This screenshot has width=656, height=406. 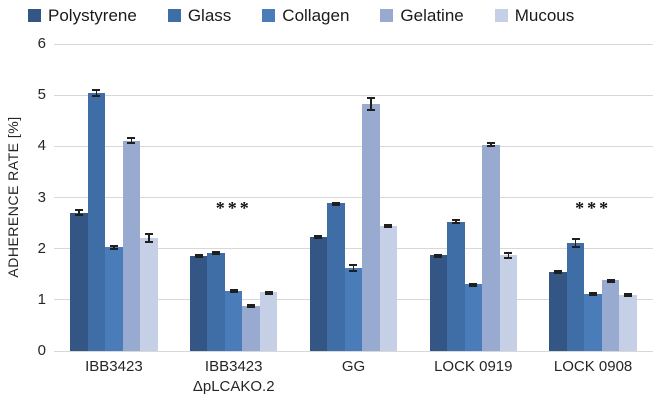 What do you see at coordinates (473, 366) in the screenshot?
I see `x-tick-label-4: LOCK 0919` at bounding box center [473, 366].